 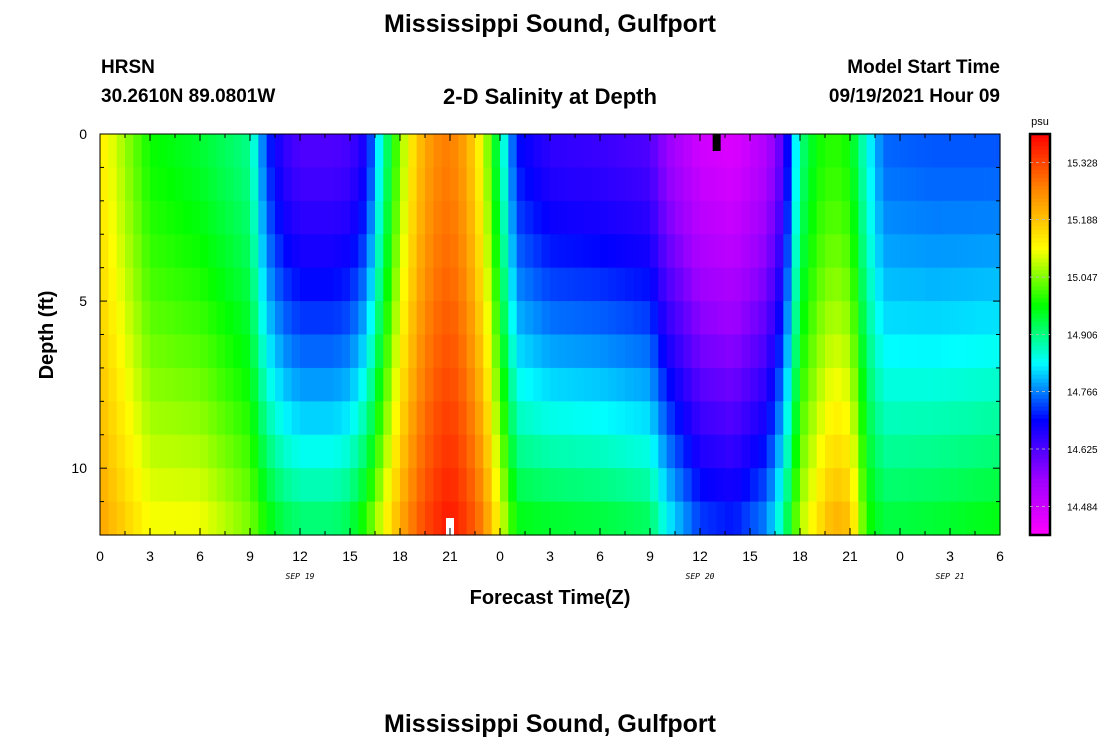 I want to click on x-axis-title: Forecast Time(Z), so click(x=550, y=598).